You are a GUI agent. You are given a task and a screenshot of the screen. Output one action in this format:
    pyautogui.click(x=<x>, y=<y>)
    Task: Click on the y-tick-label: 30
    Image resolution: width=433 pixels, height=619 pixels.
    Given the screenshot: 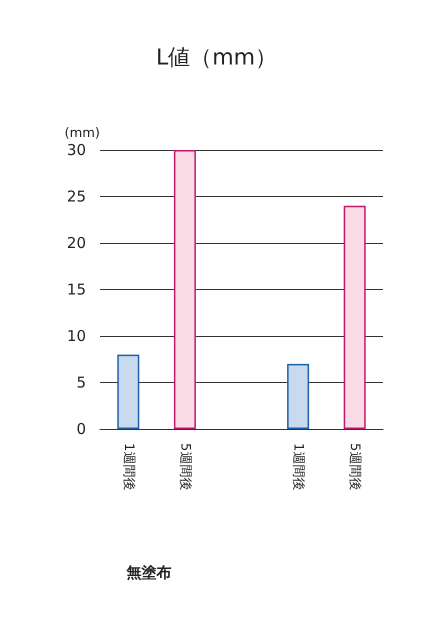 What is the action you would take?
    pyautogui.click(x=76, y=150)
    